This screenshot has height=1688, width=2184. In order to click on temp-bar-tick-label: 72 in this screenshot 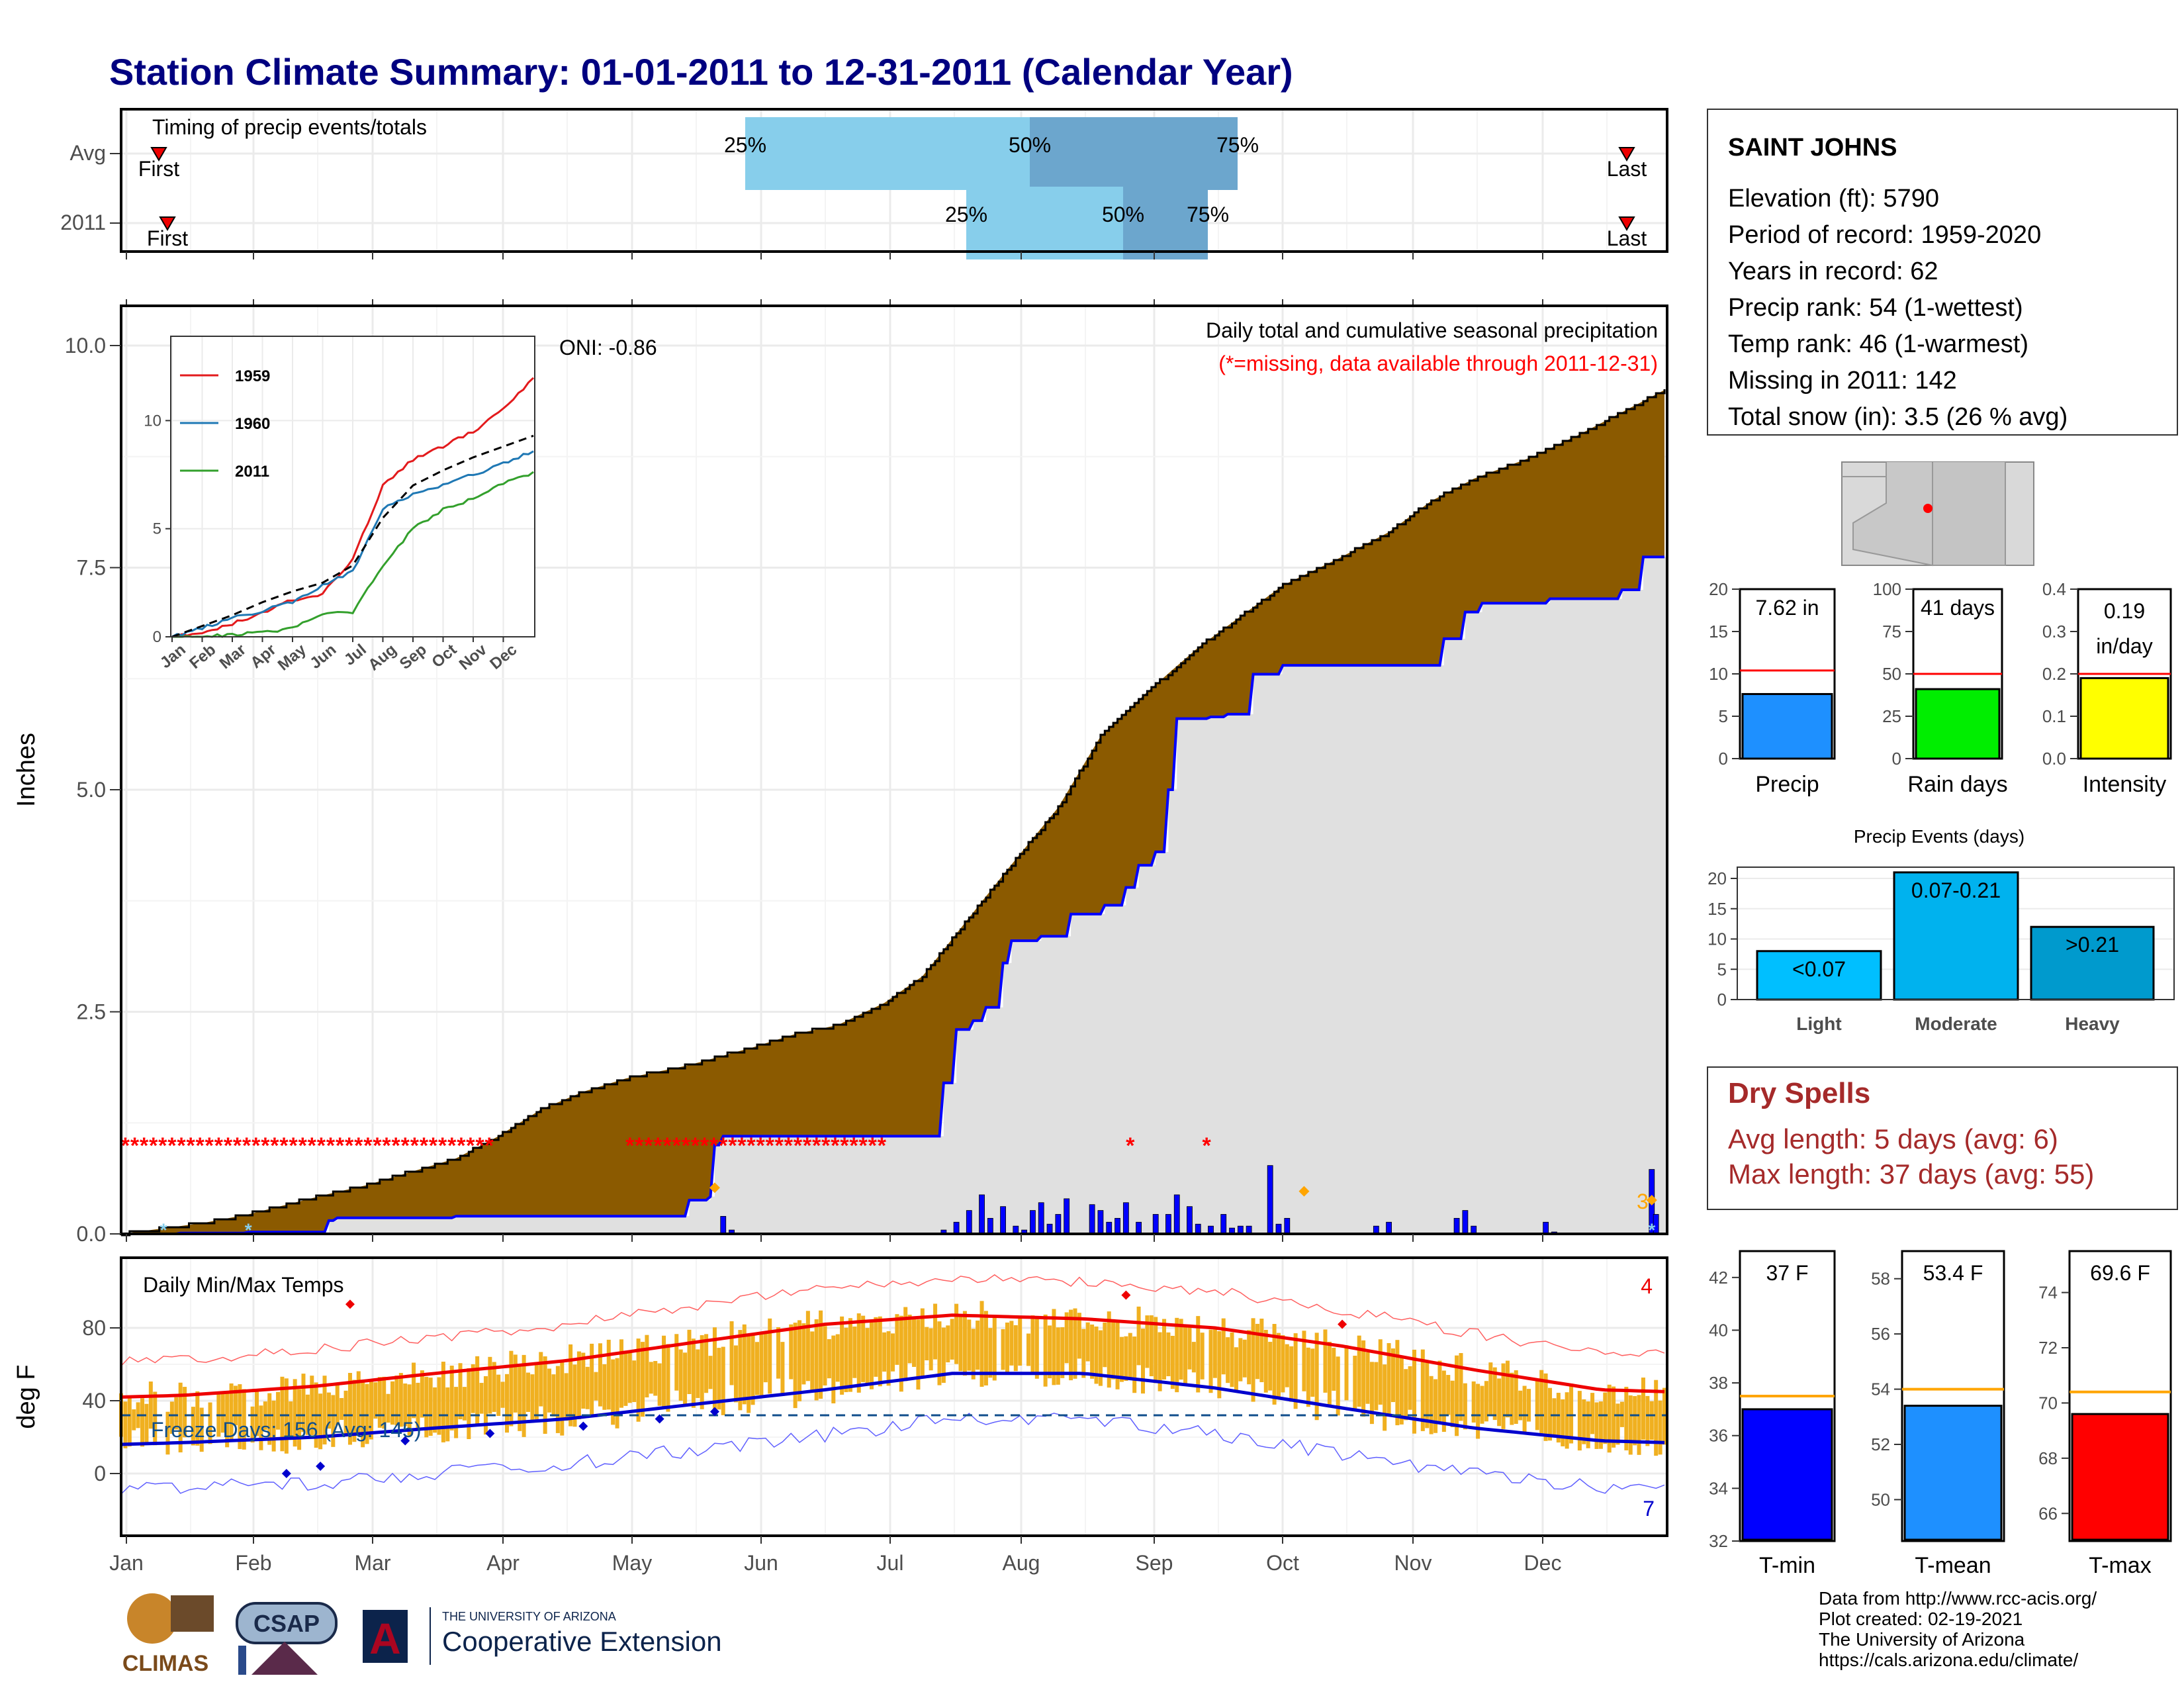, I will do `click(2048, 1348)`.